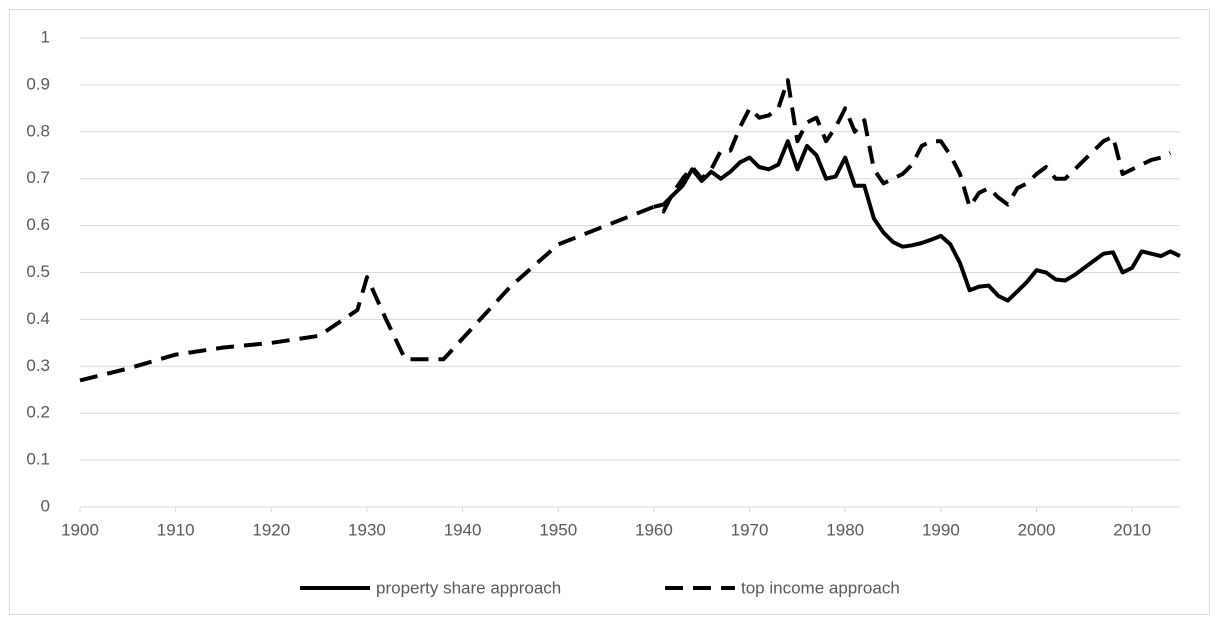  I want to click on y-tick-label: 0.6, so click(38, 224).